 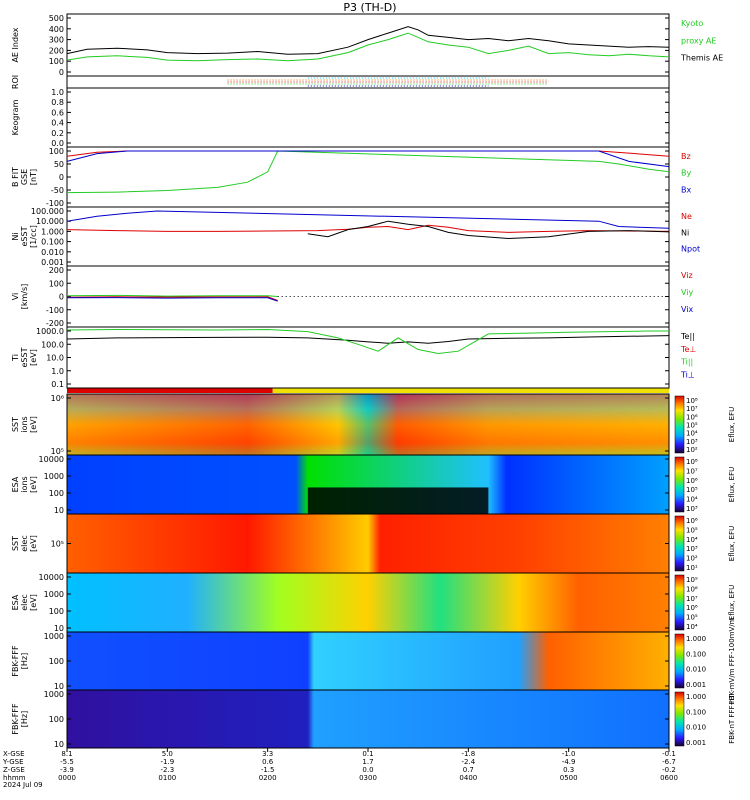 I want to click on colorbar-esa_elec, so click(x=679, y=602).